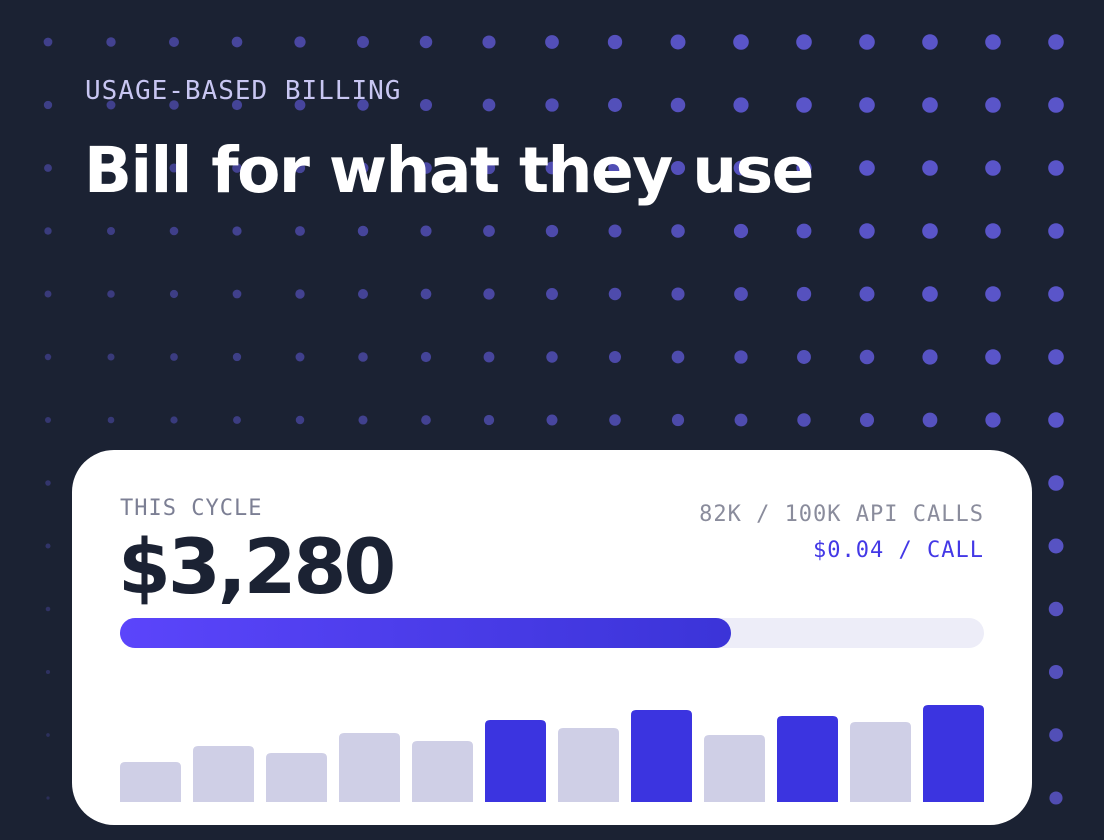  I want to click on usage-progress-fill, so click(425, 633).